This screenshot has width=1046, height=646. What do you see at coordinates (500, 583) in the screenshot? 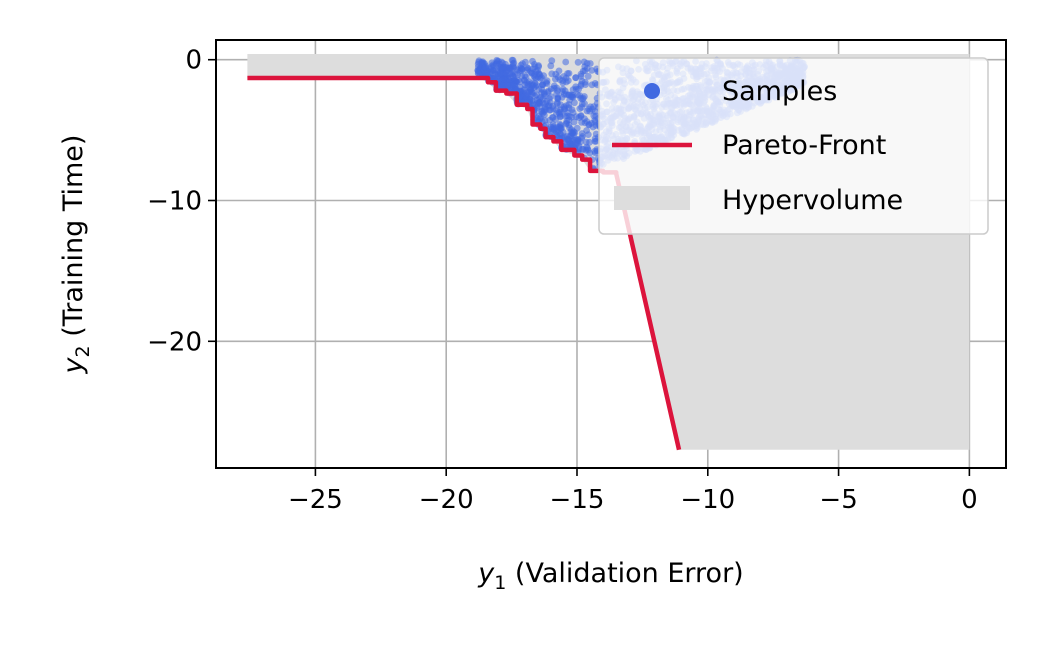
I see `x-axis-label-sub: 1` at bounding box center [500, 583].